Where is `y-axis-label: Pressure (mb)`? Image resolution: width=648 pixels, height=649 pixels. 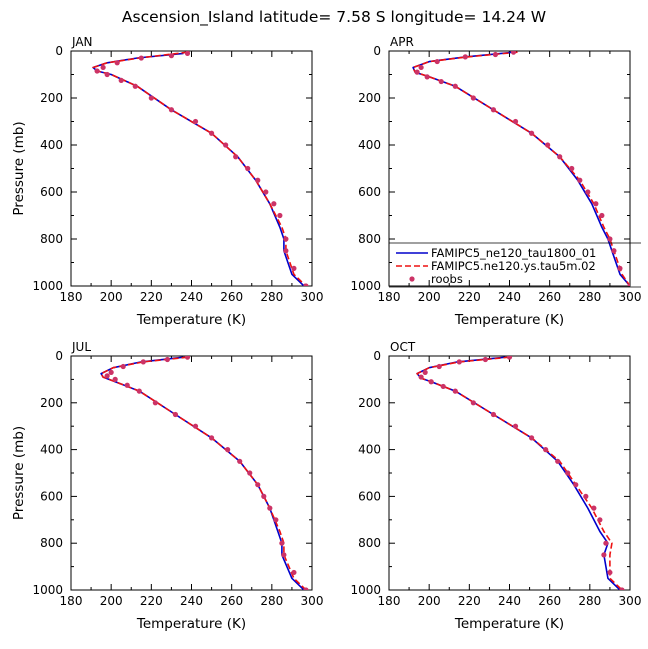 y-axis-label: Pressure (mb) is located at coordinates (19, 473).